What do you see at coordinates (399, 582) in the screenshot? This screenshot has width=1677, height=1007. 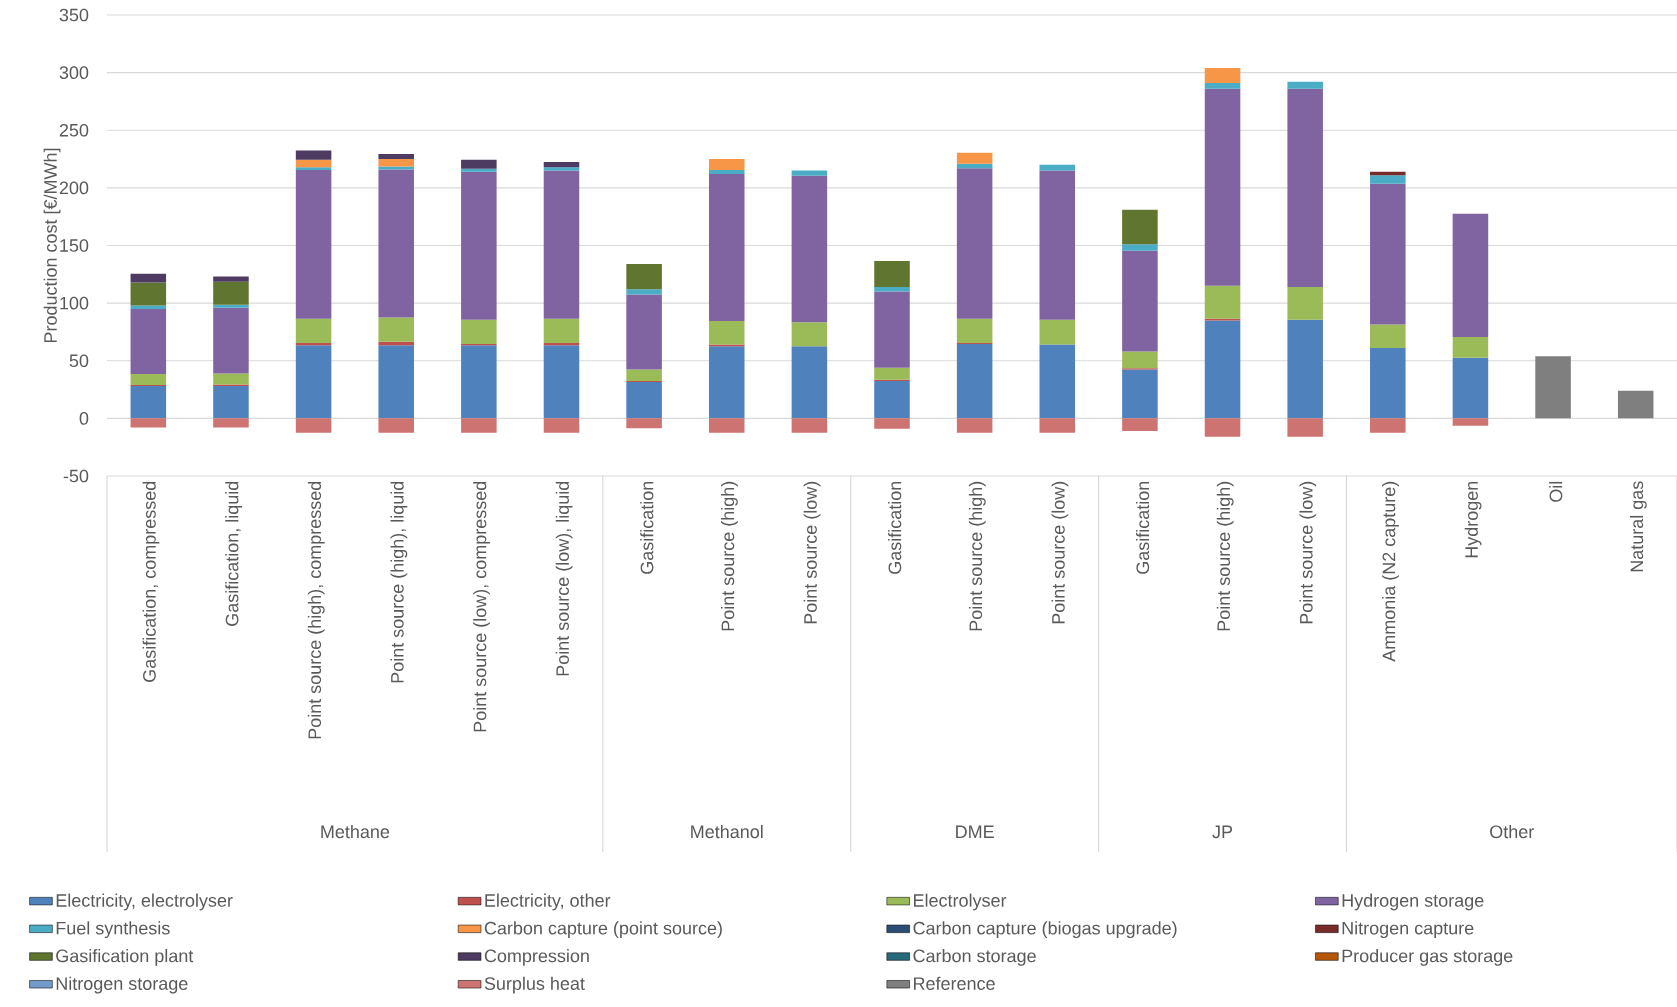 I see `x-tick-label: Point source (high), liquid` at bounding box center [399, 582].